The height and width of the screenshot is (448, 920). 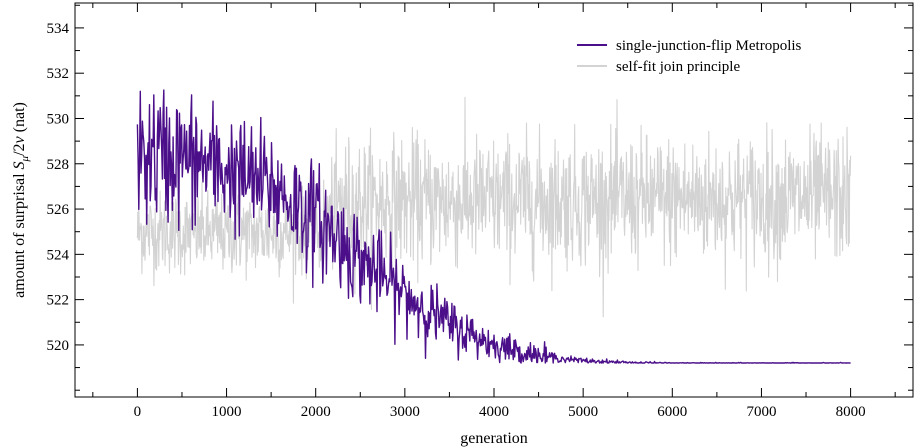 What do you see at coordinates (58, 74) in the screenshot?
I see `y-tick-label: 532` at bounding box center [58, 74].